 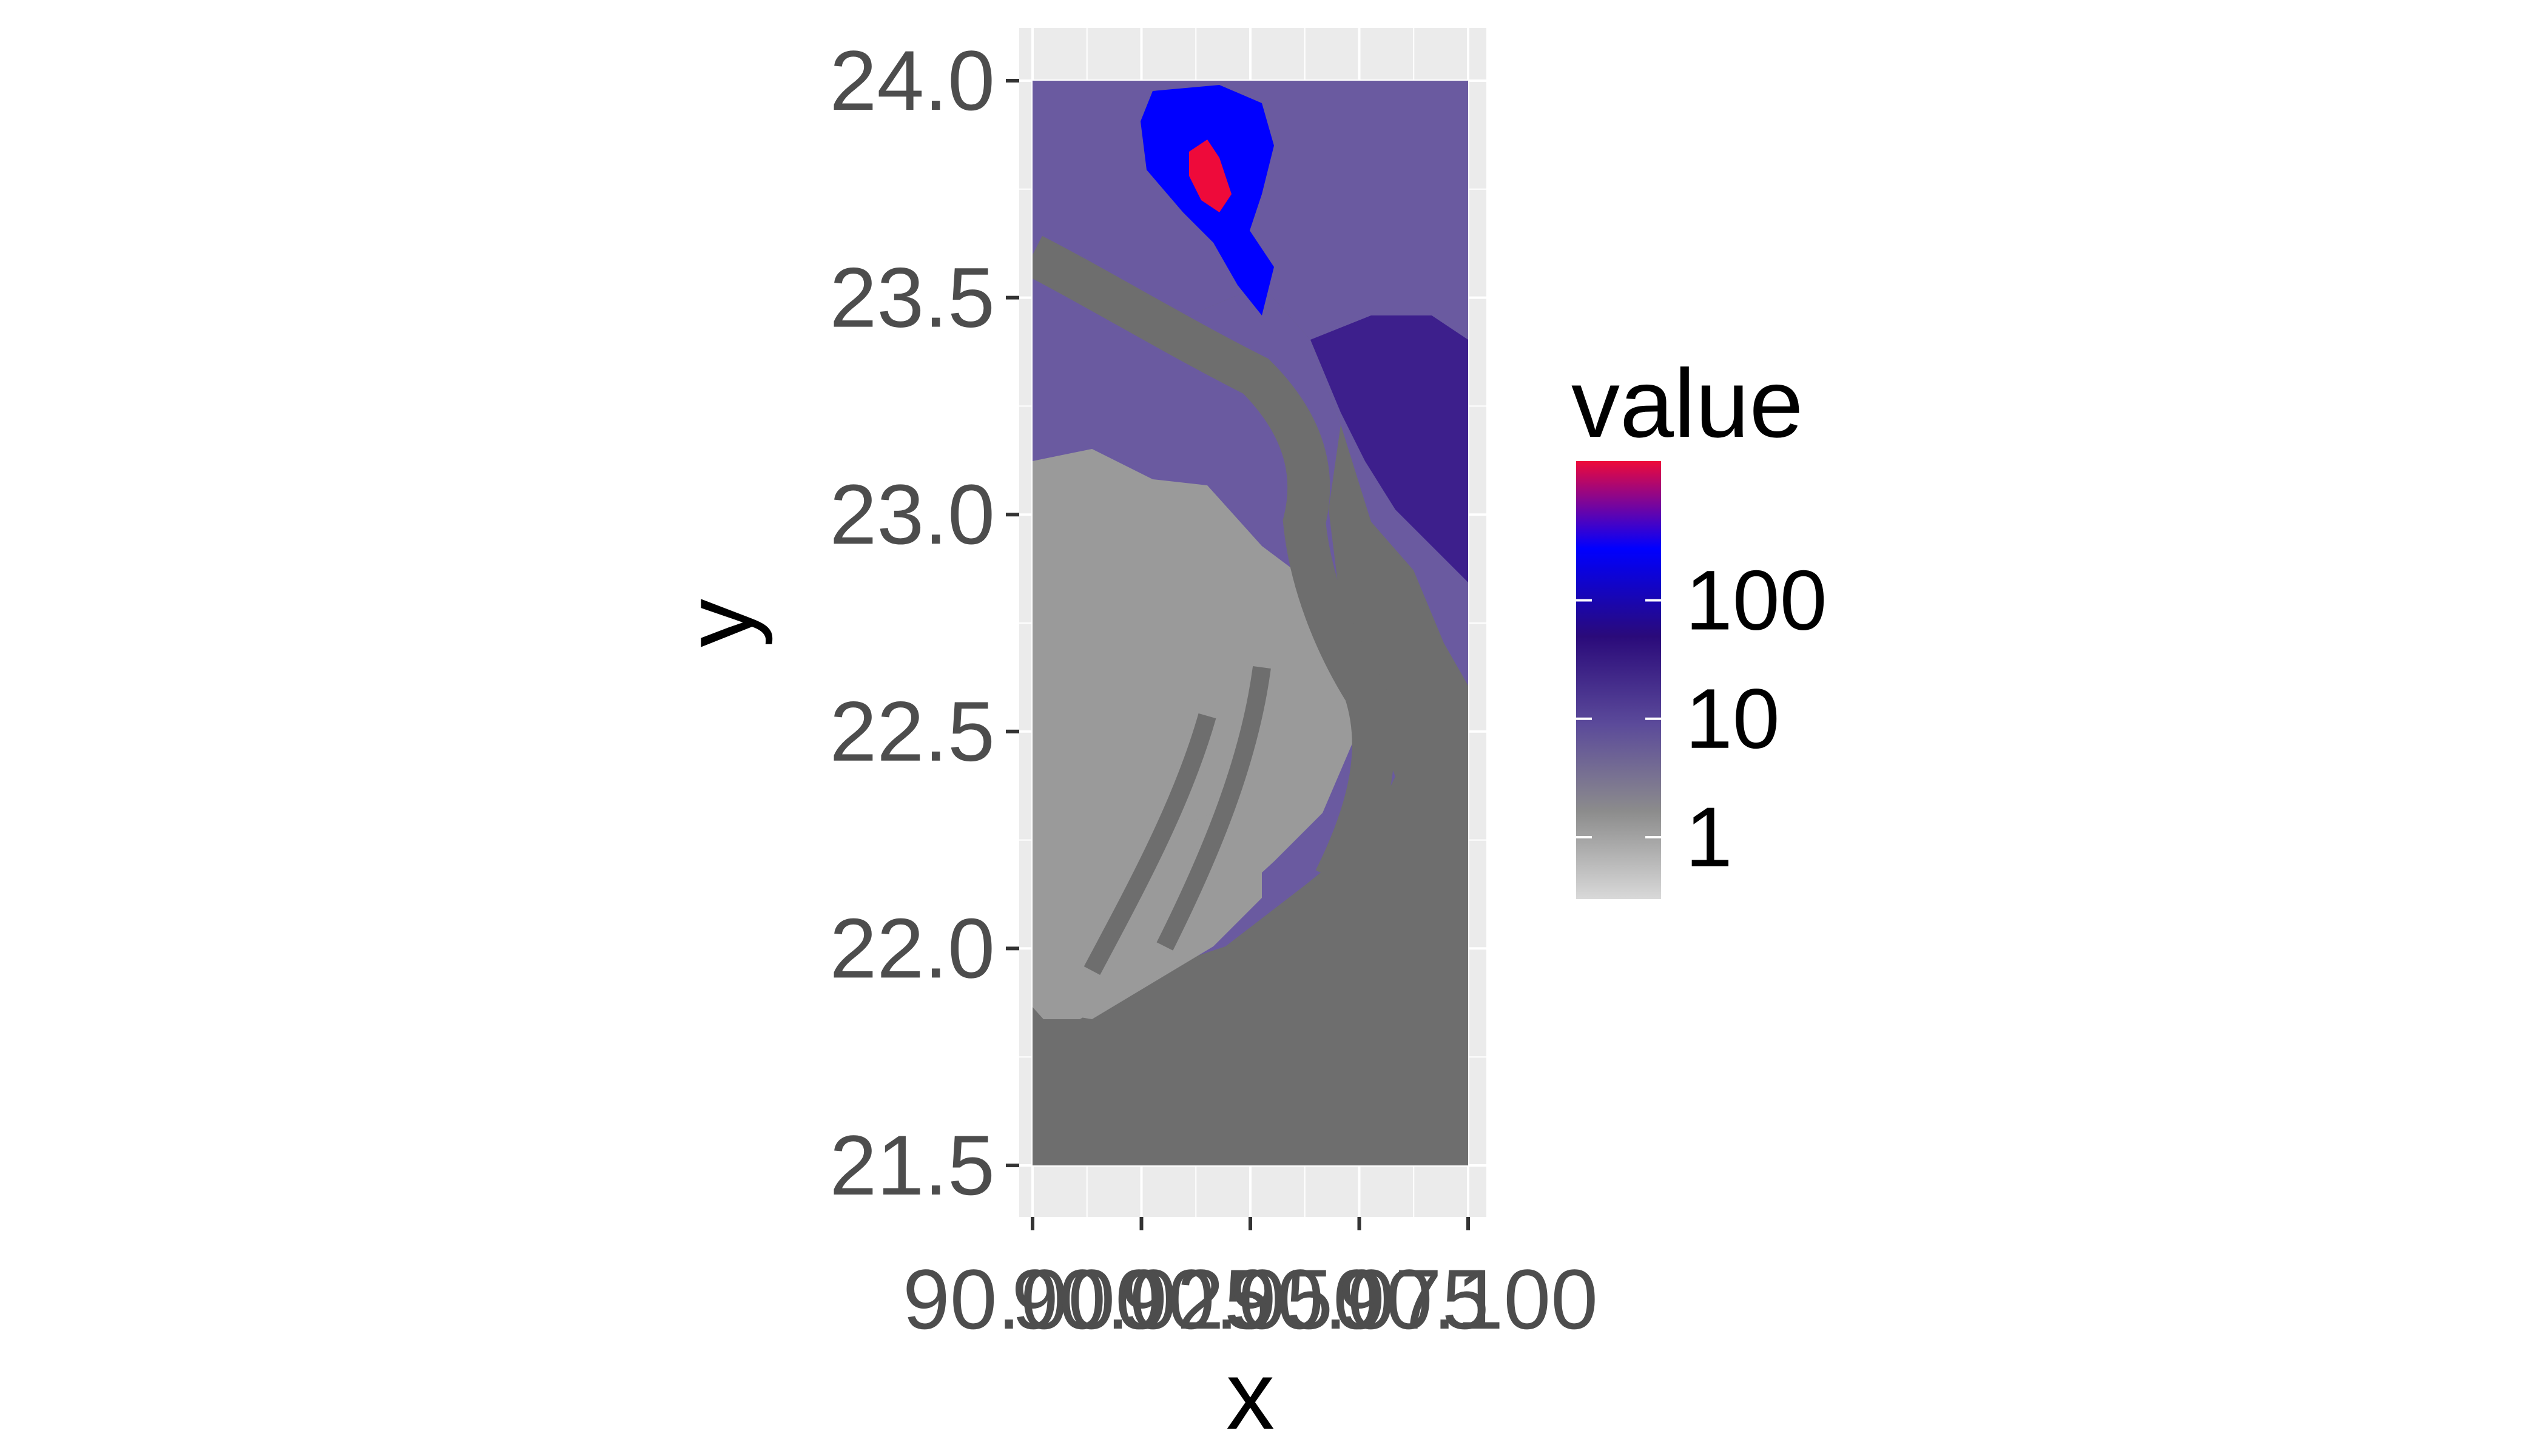 What do you see at coordinates (1468, 1299) in the screenshot?
I see `x-tick-label: 90.100` at bounding box center [1468, 1299].